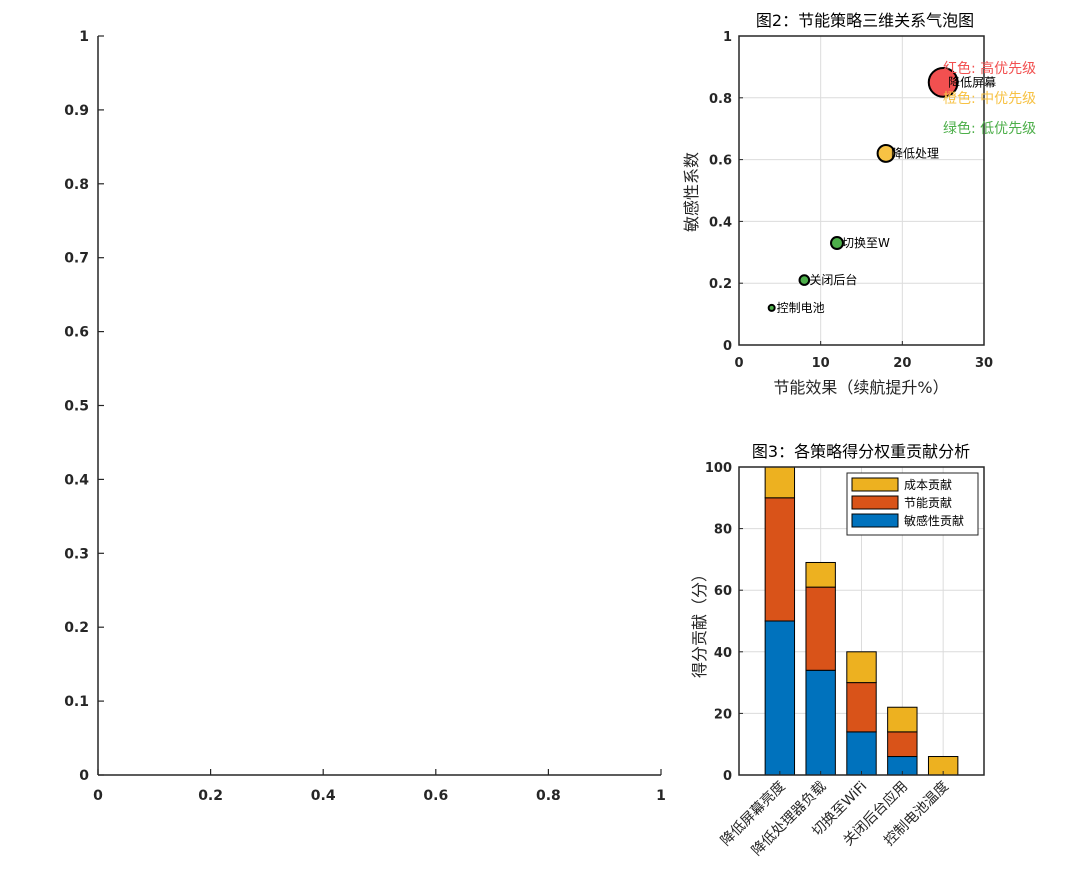  What do you see at coordinates (548, 796) in the screenshot?
I see `x-tick-label: 0.8` at bounding box center [548, 796].